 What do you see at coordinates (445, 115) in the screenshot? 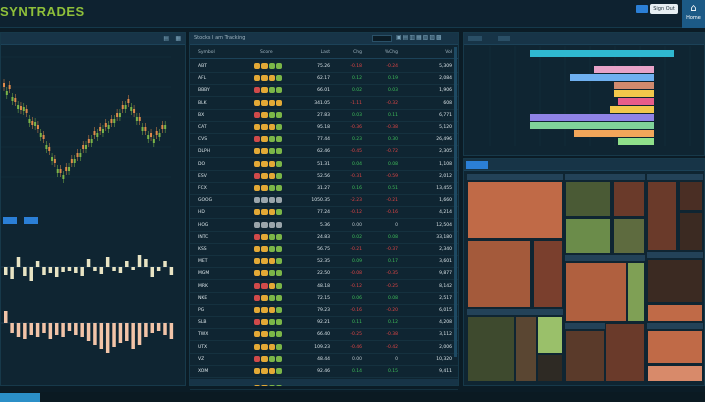
I see `row-volume: 6,771` at bounding box center [445, 115].